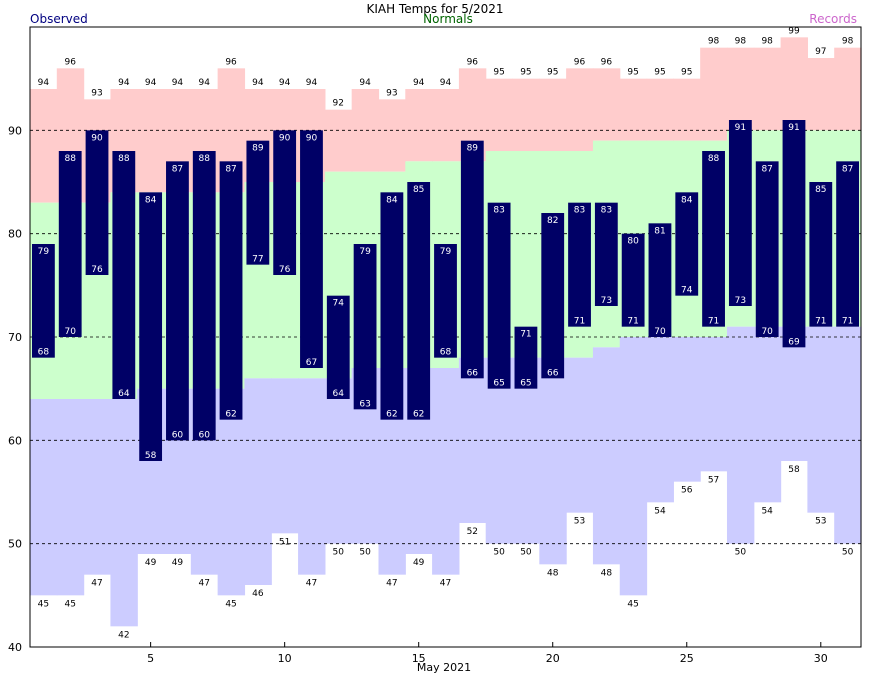 This screenshot has width=870, height=676. I want to click on observed-low-label: 58, so click(151, 456).